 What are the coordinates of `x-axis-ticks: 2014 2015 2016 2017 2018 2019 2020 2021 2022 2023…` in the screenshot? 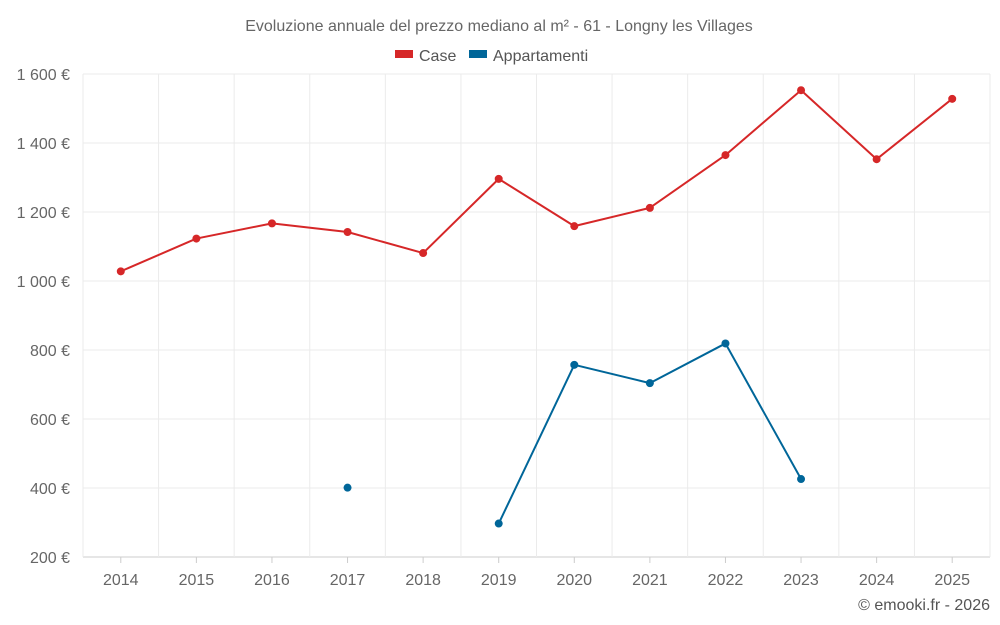 It's located at (536, 580).